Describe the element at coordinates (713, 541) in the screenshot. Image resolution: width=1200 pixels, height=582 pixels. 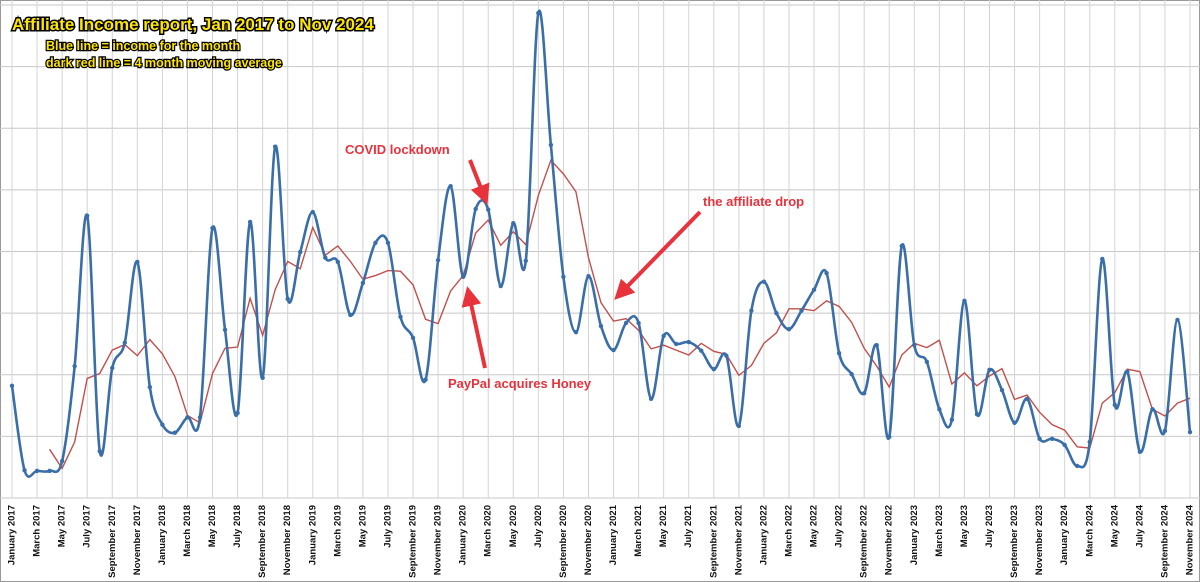
I see `x-tick-label: September 2021` at that location.